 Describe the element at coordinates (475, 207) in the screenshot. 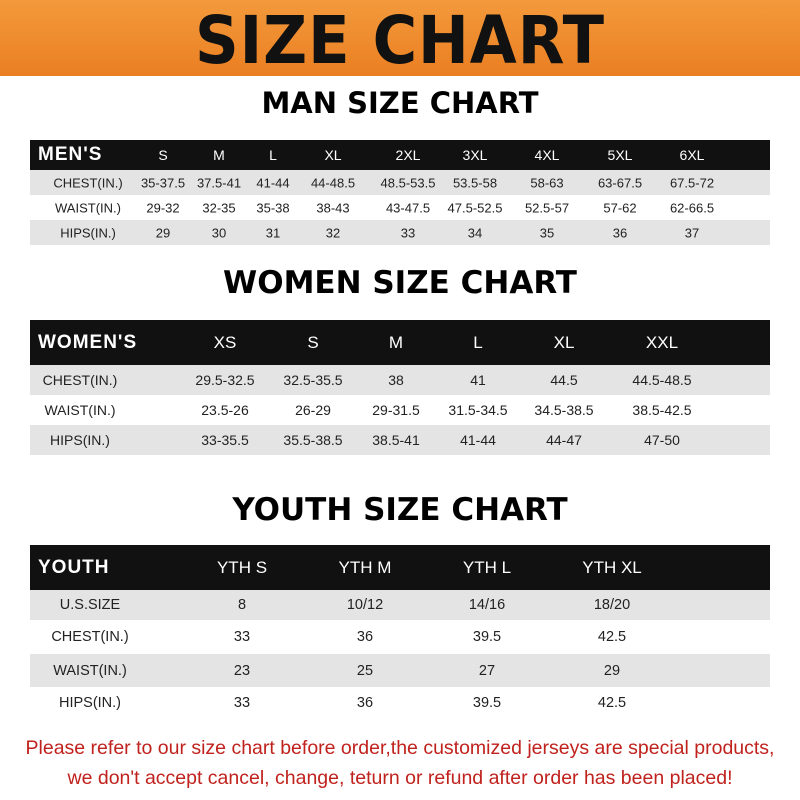

I see `table-cell: 47.5-52.5` at that location.